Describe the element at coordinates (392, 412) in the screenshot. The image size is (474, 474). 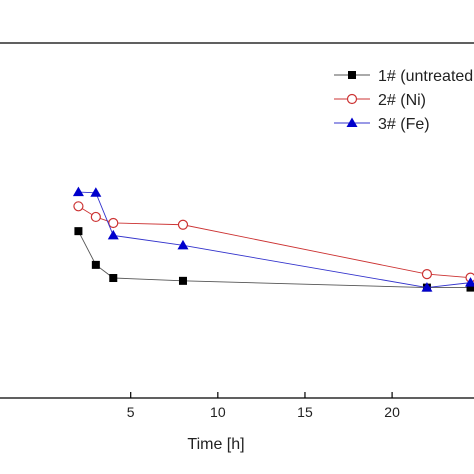
I see `x-tick-label: 20` at that location.